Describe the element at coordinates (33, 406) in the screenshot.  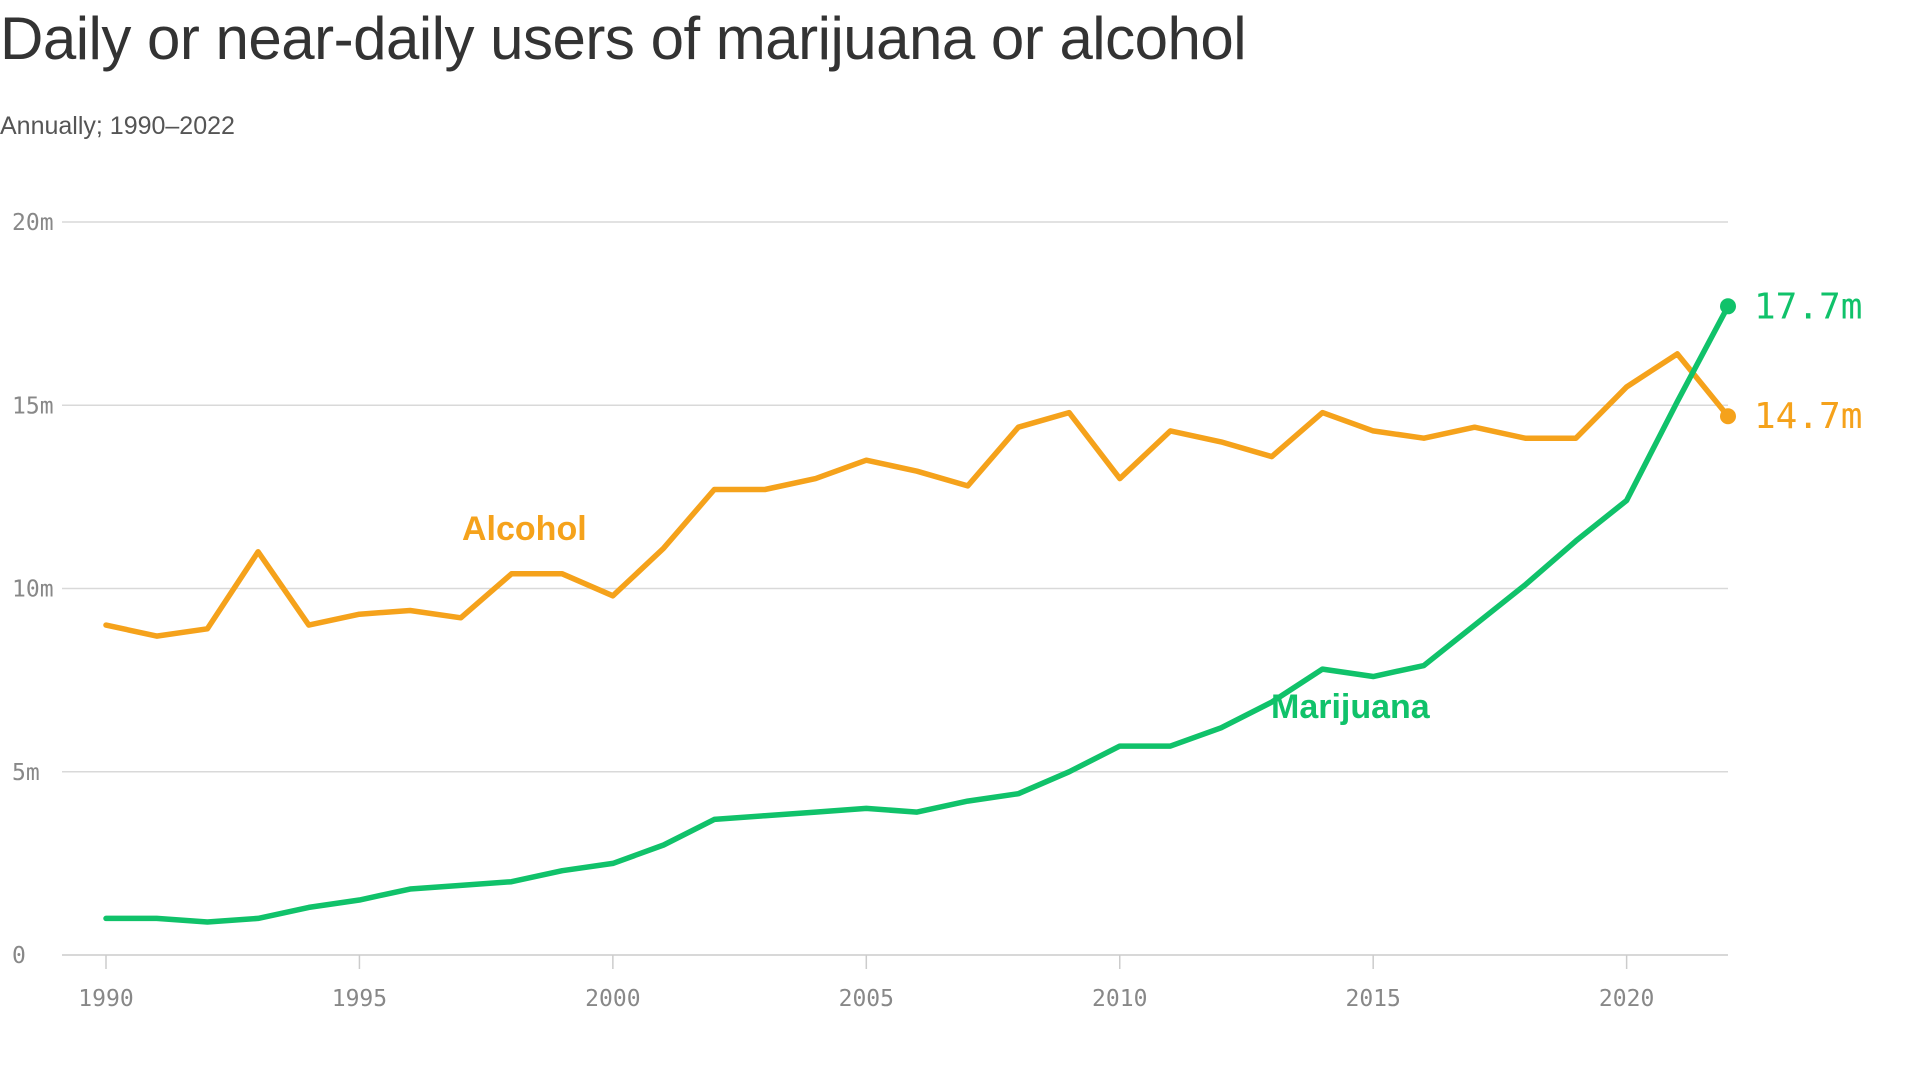
I see `y-tick-label: 15m` at that location.